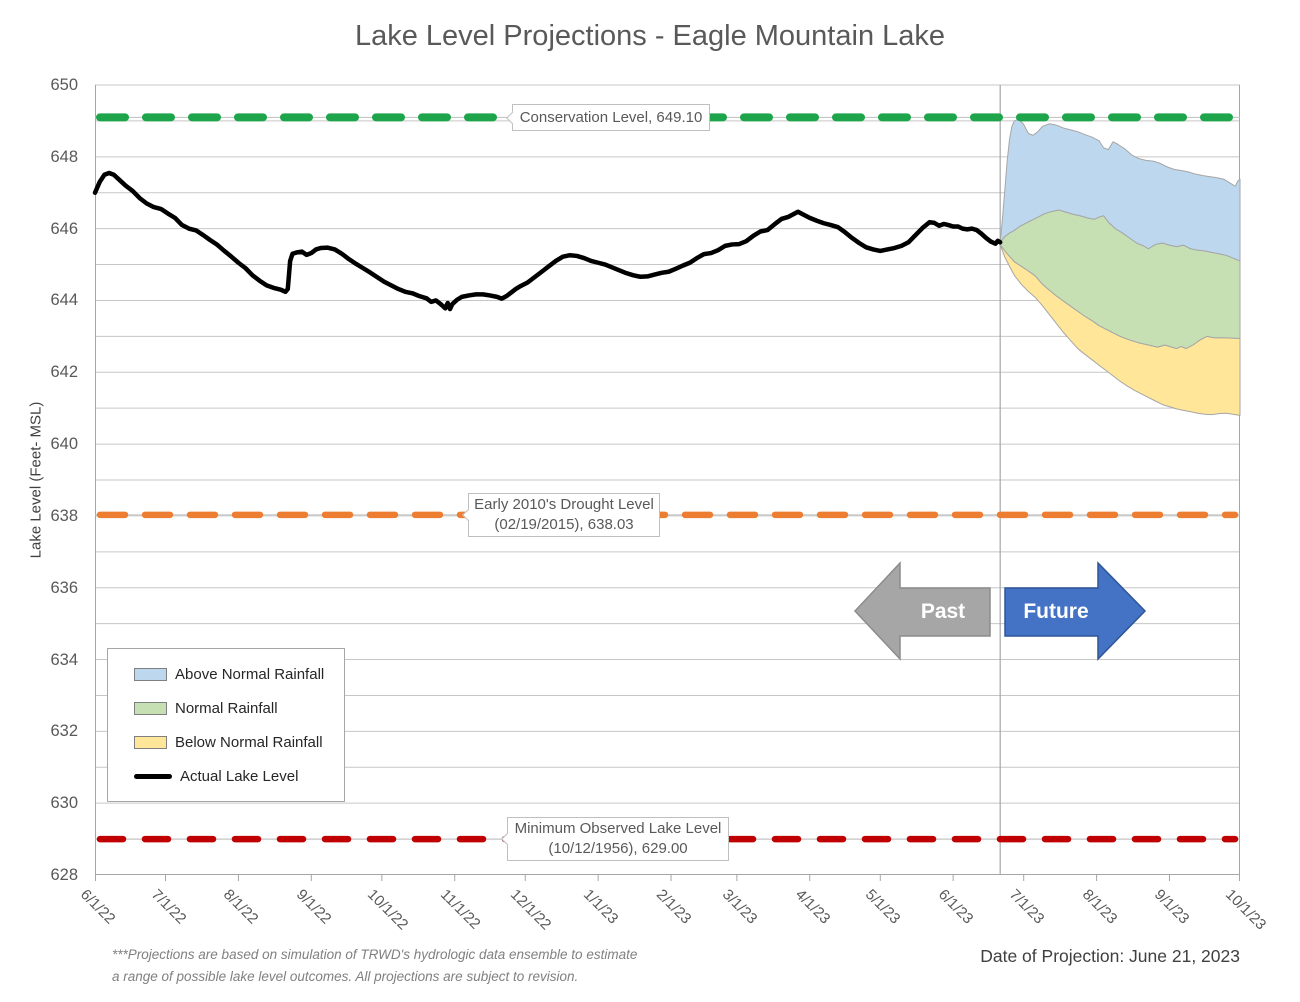 The width and height of the screenshot is (1300, 1002). What do you see at coordinates (64, 300) in the screenshot?
I see `y-tick-label: 644` at bounding box center [64, 300].